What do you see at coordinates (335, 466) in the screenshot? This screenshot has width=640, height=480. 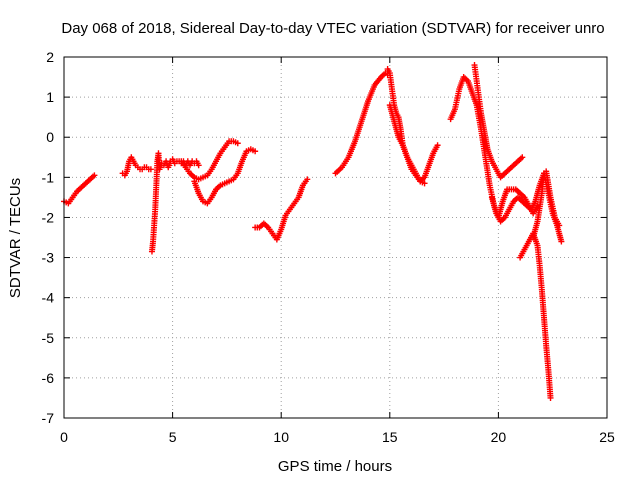 I see `x-axis-label: GPS time / hours` at bounding box center [335, 466].